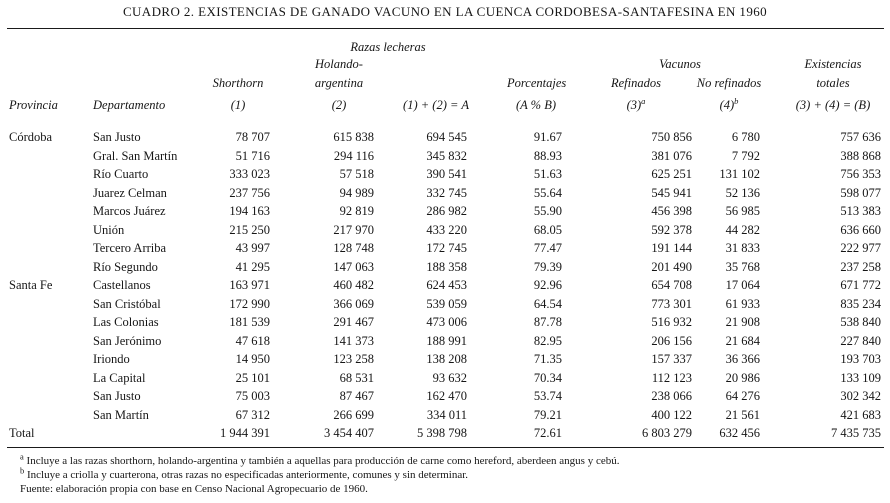  I want to click on cell-no_refinados: 21 908, so click(742, 322).